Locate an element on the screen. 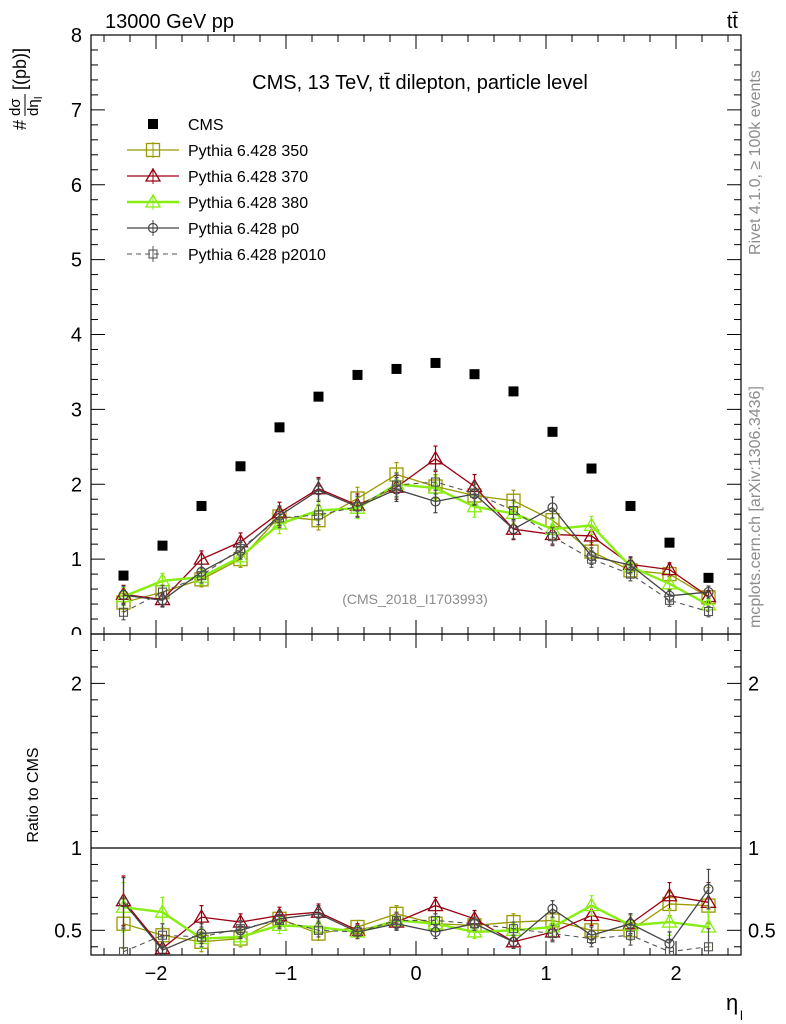 This screenshot has height=1024, width=786. ratio-line-p0 is located at coordinates (416, 919).